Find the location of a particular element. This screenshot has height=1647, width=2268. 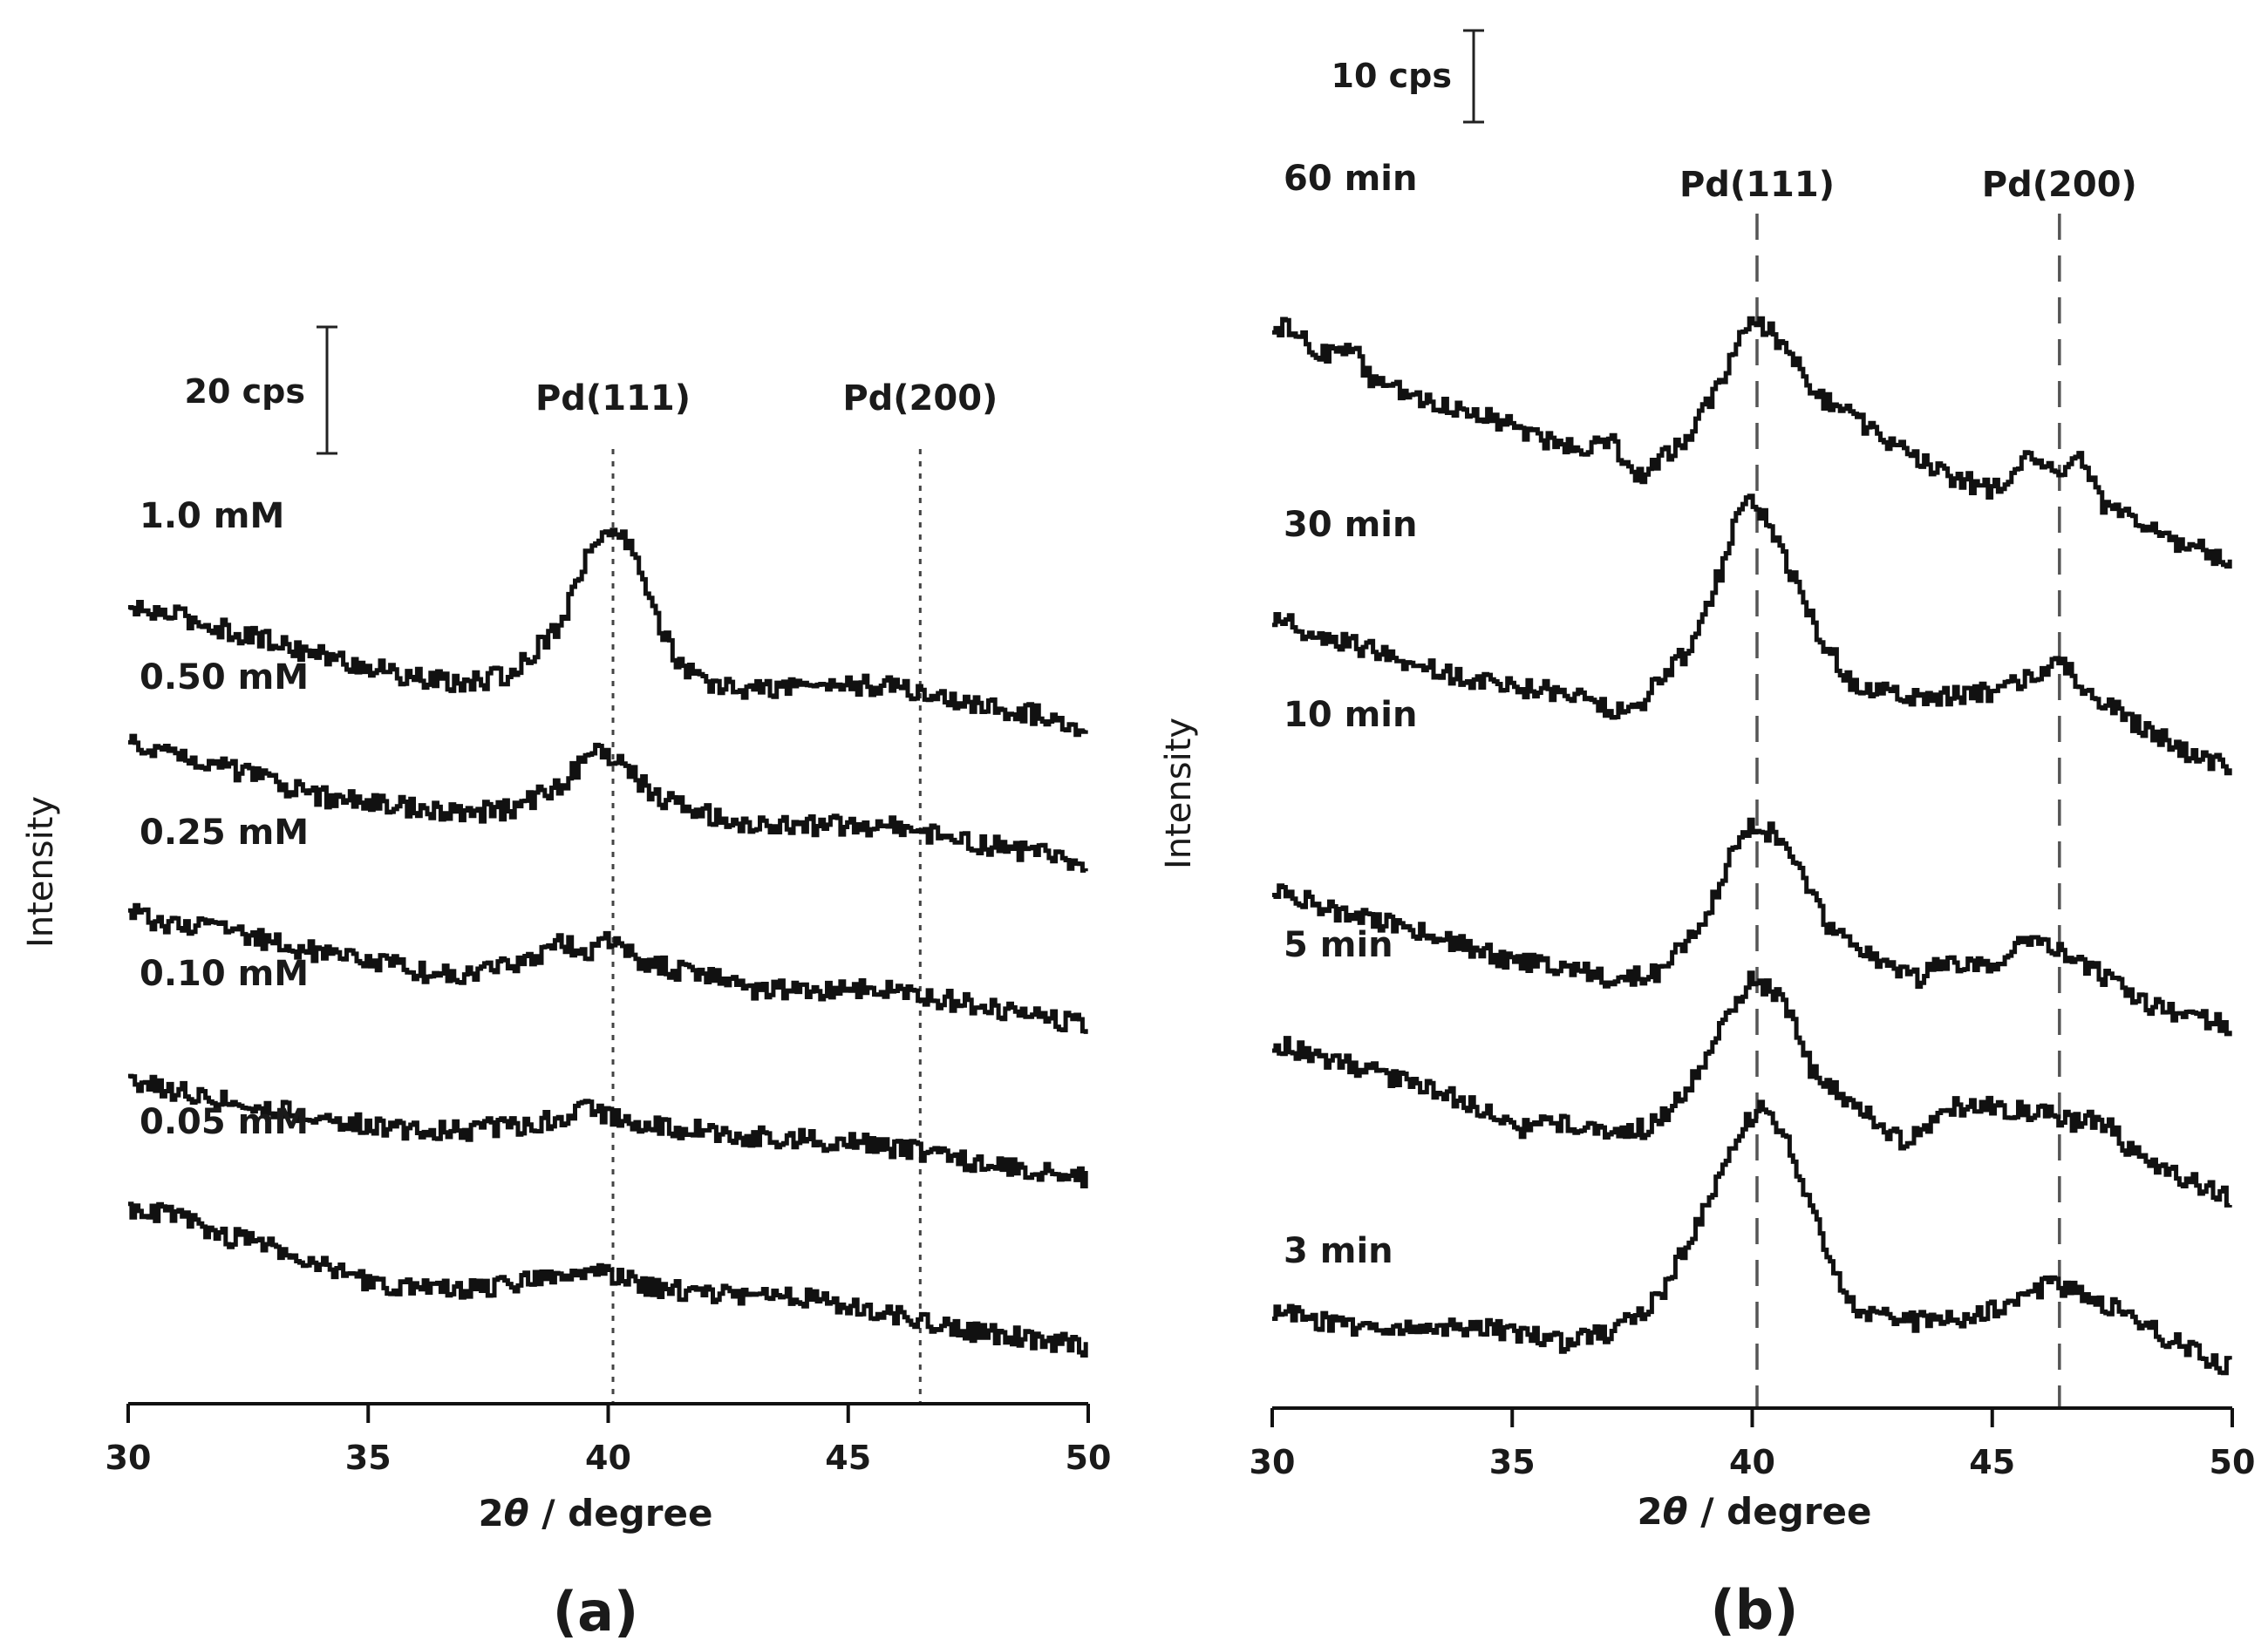

panel-b-x-tick-label-1: 35 is located at coordinates (1512, 1462).